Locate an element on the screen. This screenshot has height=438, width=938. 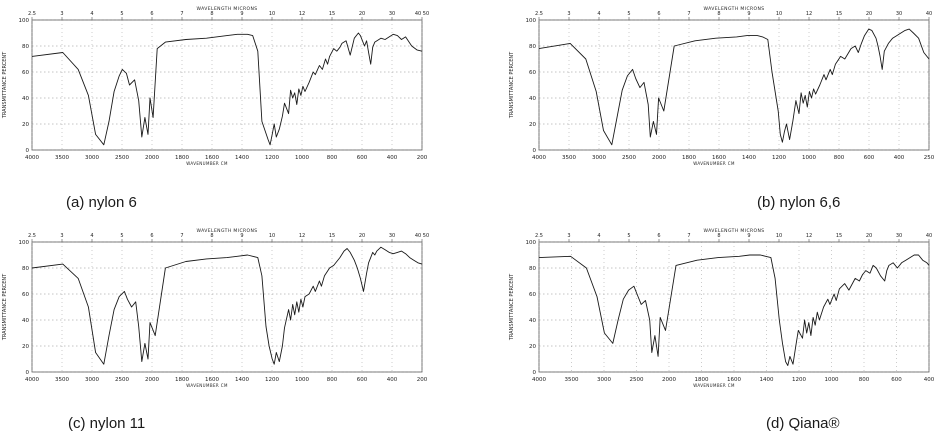
x-tick-label: 1000 is located at coordinates (832, 380).